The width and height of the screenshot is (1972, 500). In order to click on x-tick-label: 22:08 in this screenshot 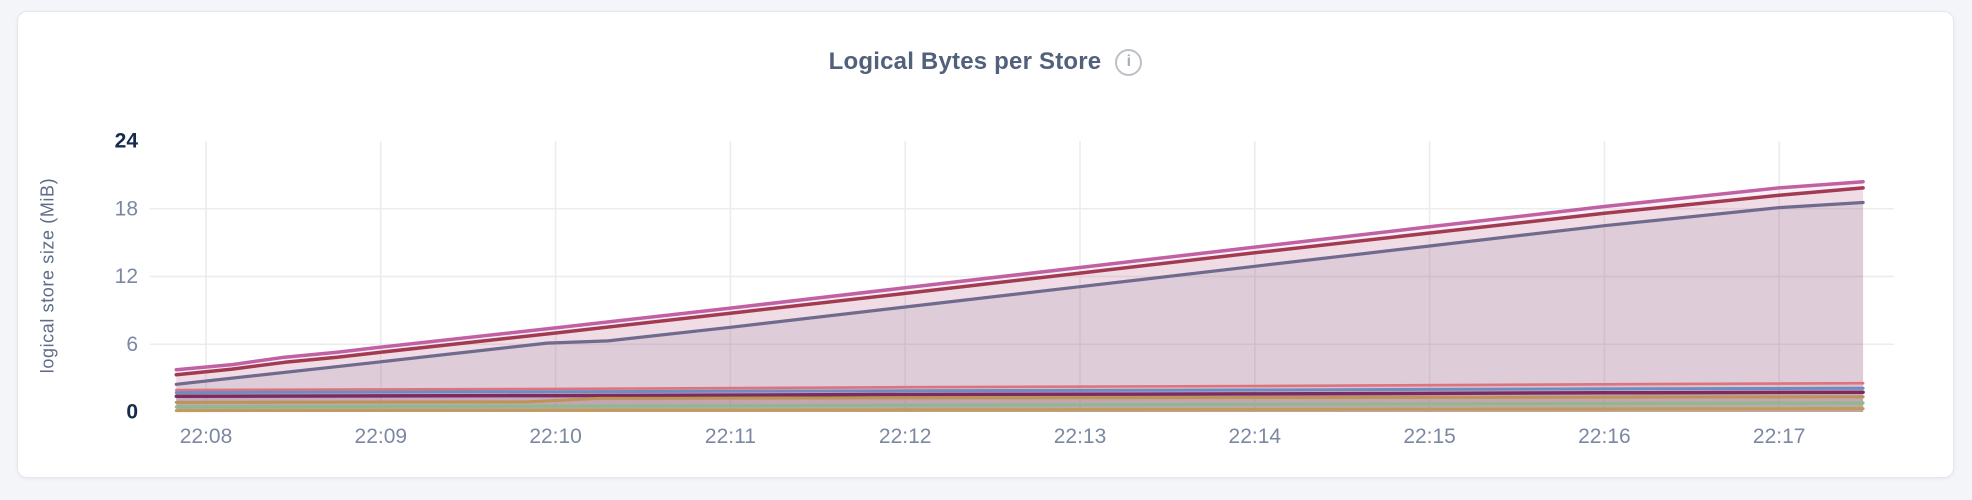, I will do `click(206, 436)`.